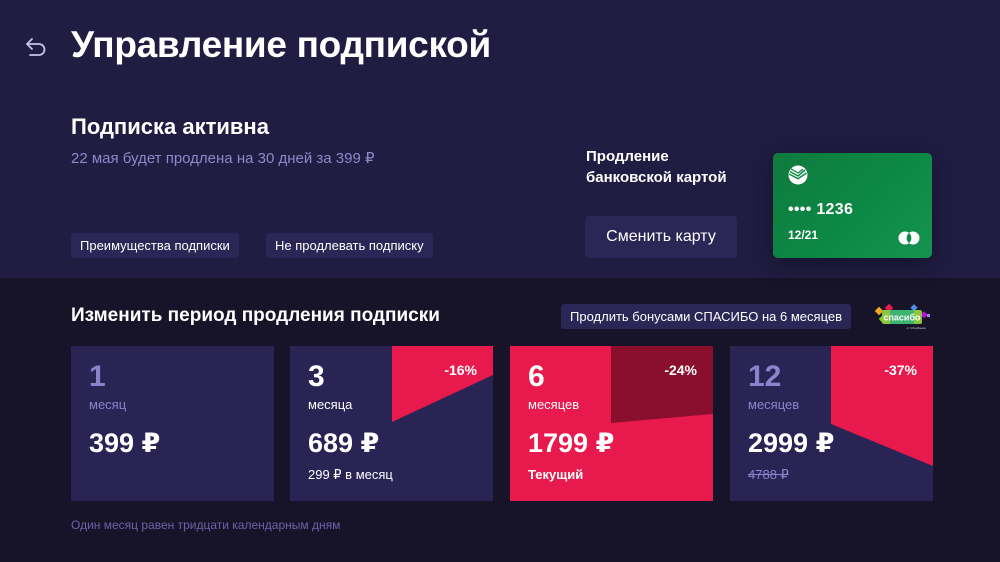 The width and height of the screenshot is (1000, 562). I want to click on card-expiry: 12/21, so click(803, 235).